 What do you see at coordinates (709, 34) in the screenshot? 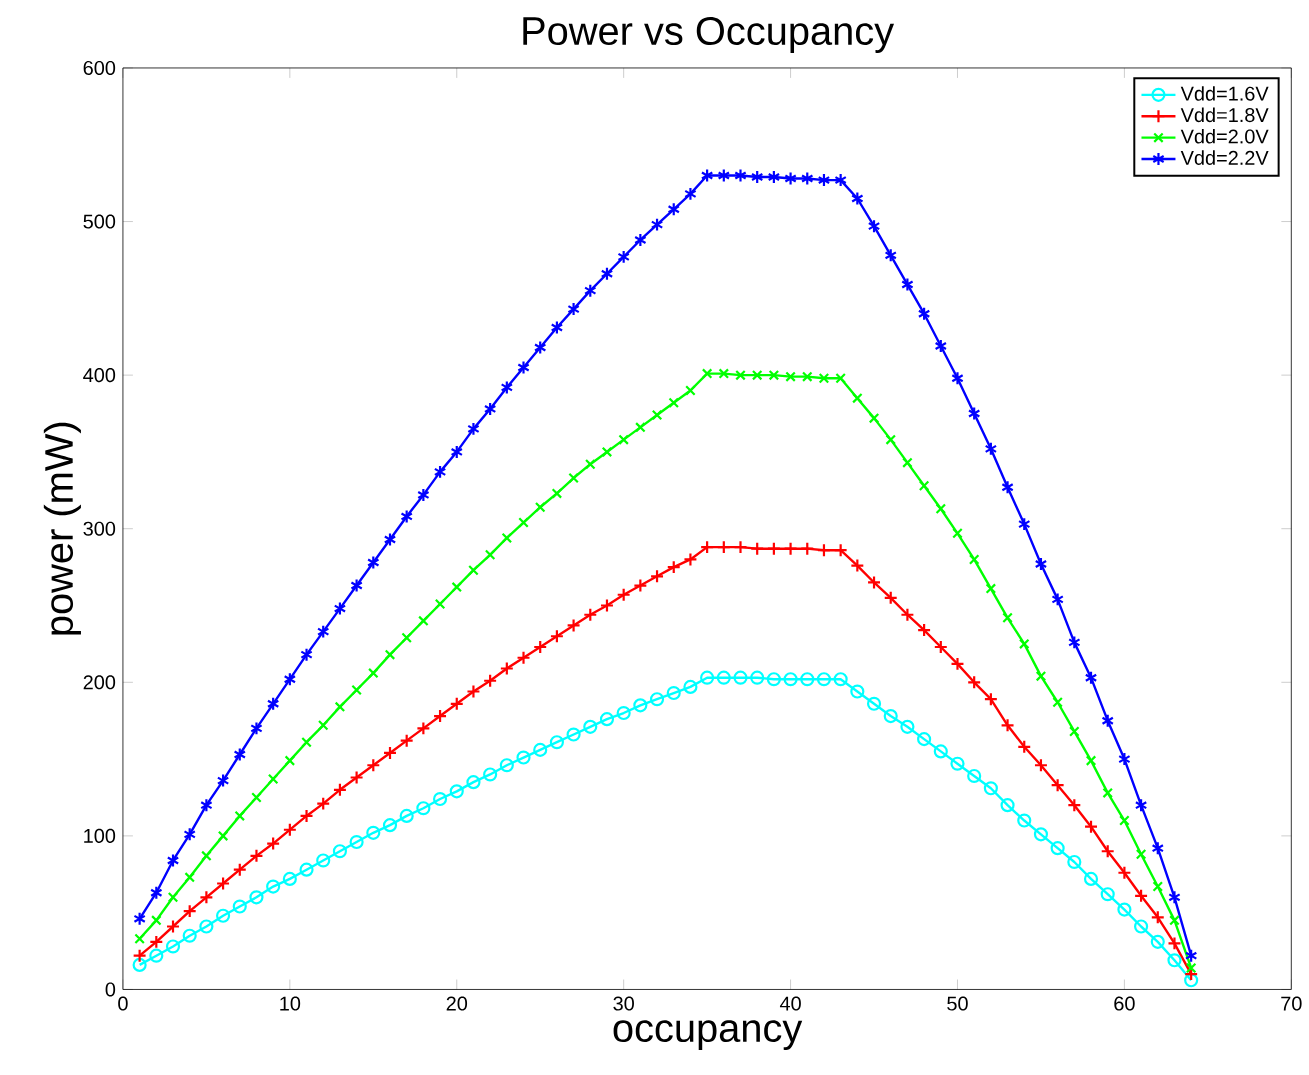
I see `chart-title: Power vs Occupancy` at bounding box center [709, 34].